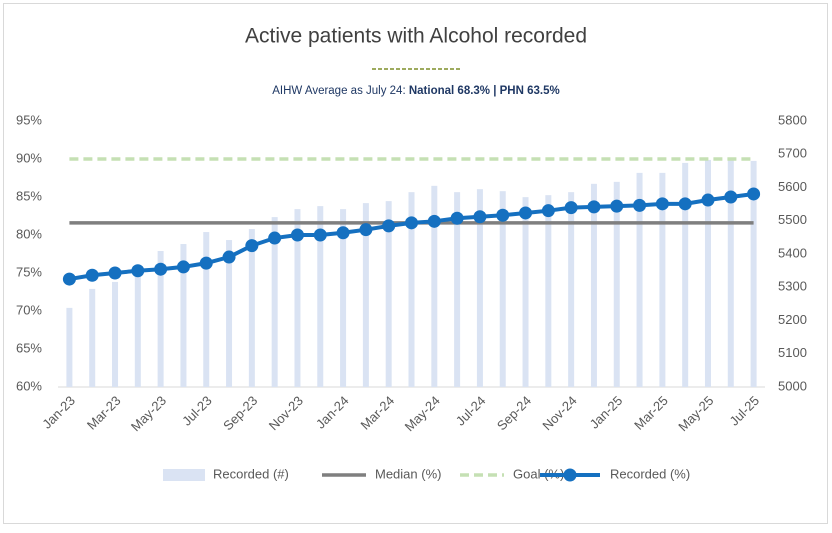 The image size is (832, 533). Describe the element at coordinates (792, 219) in the screenshot. I see `y2-tick-label: 5500` at that location.